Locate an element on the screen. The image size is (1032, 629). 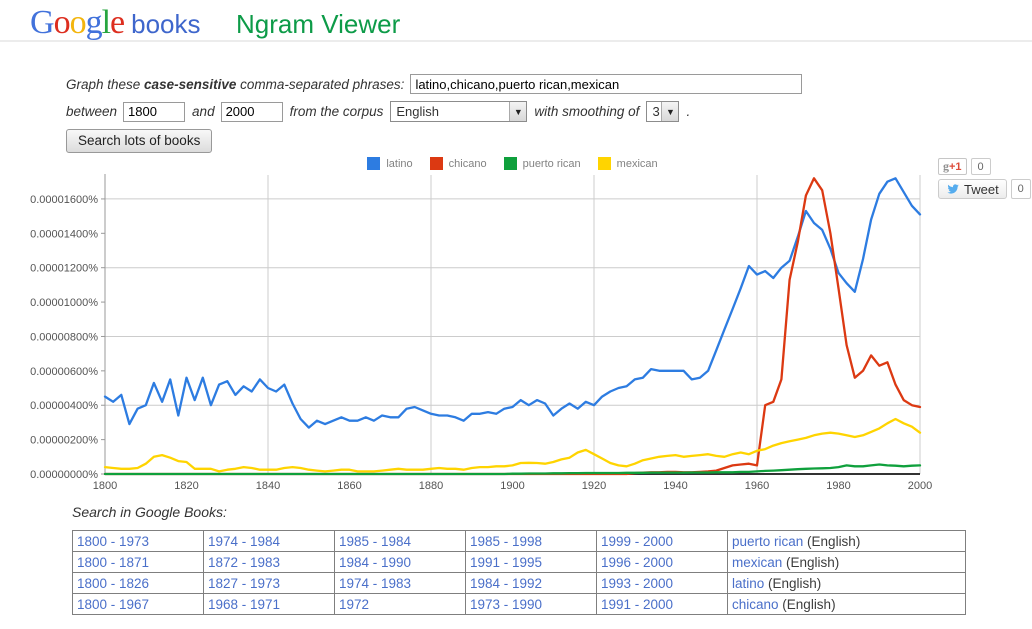
smoothing-label: with smoothing of is located at coordinates (587, 111).